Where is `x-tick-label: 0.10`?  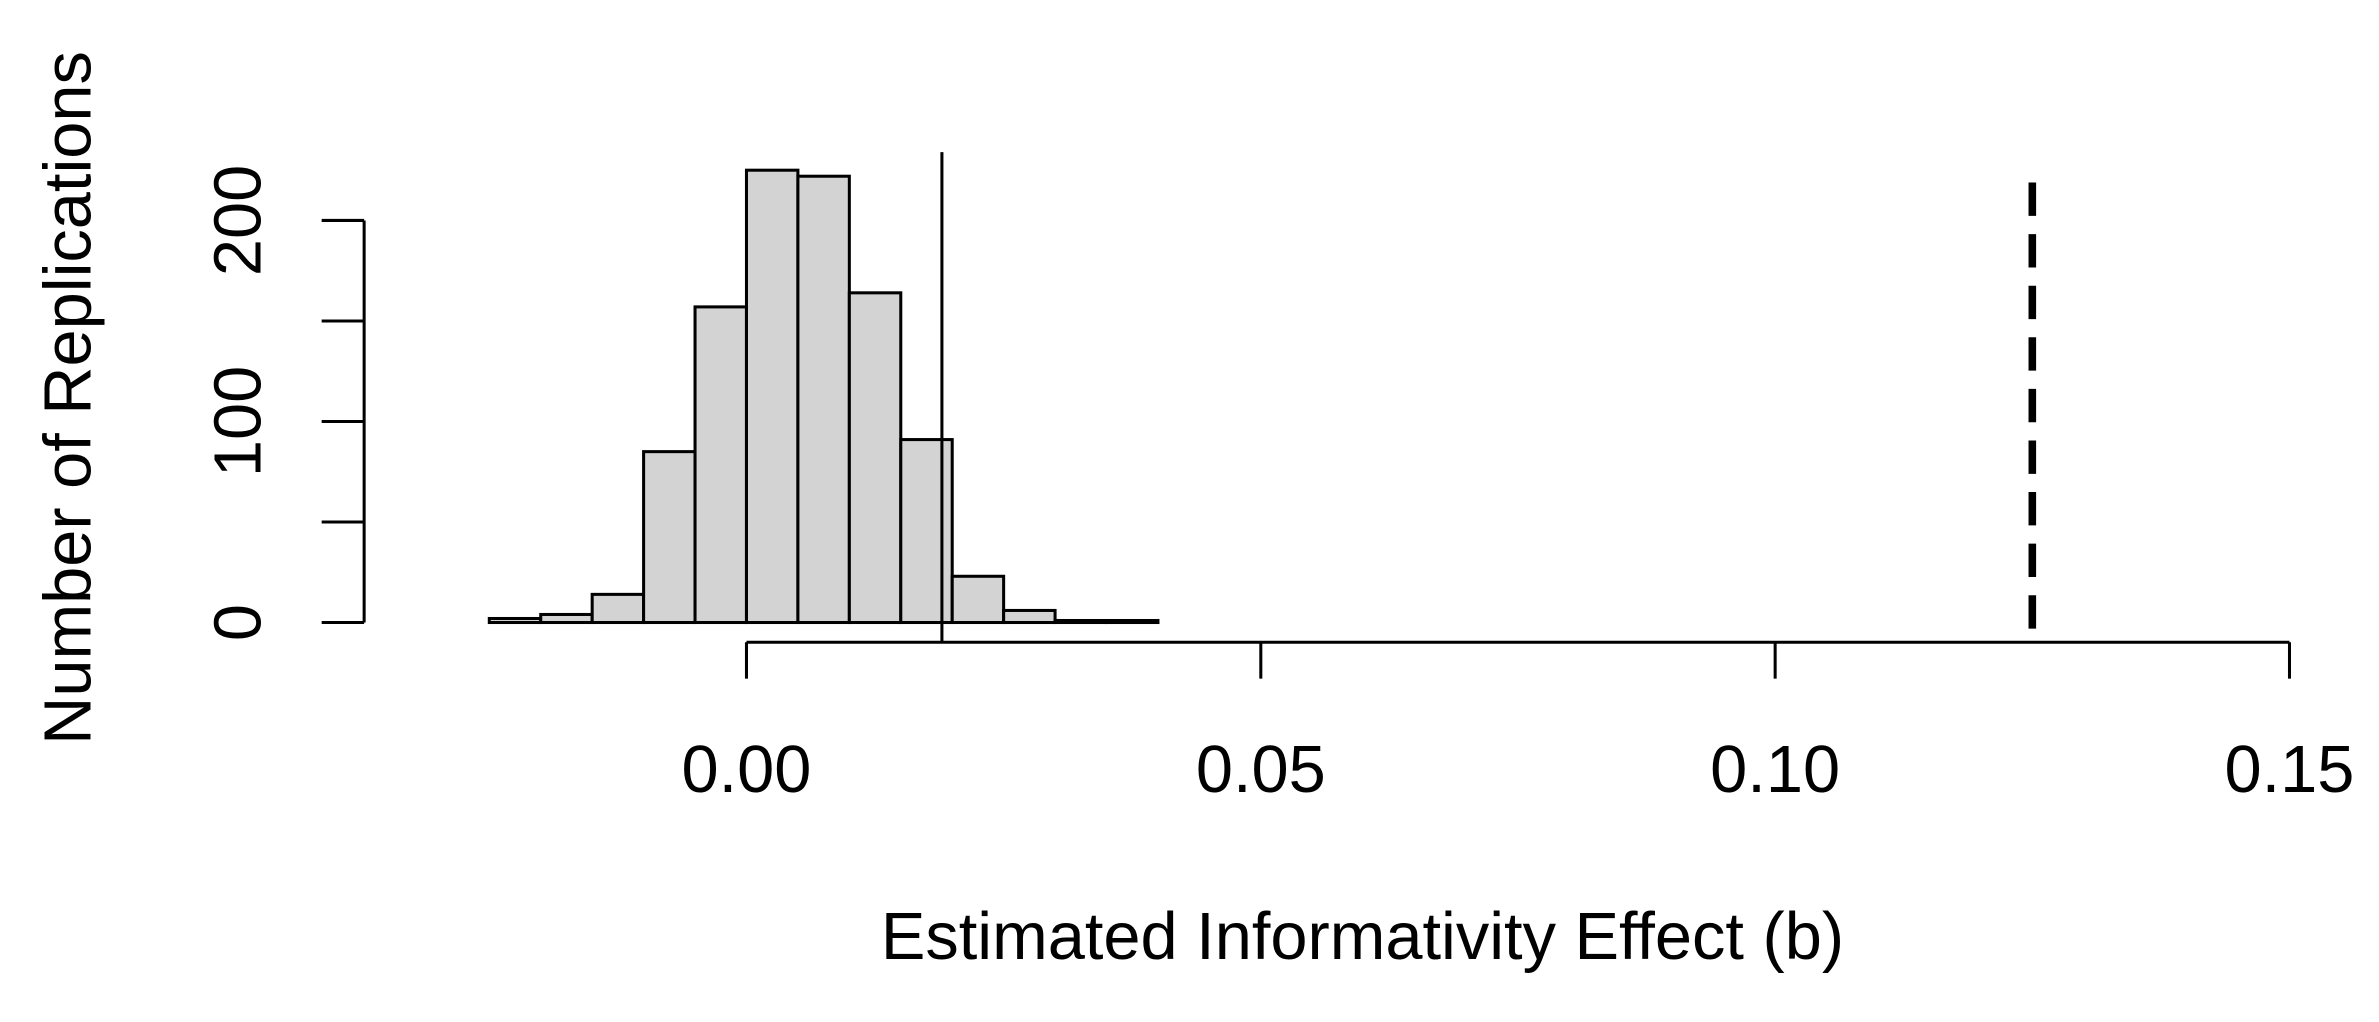
x-tick-label: 0.10 is located at coordinates (1775, 770).